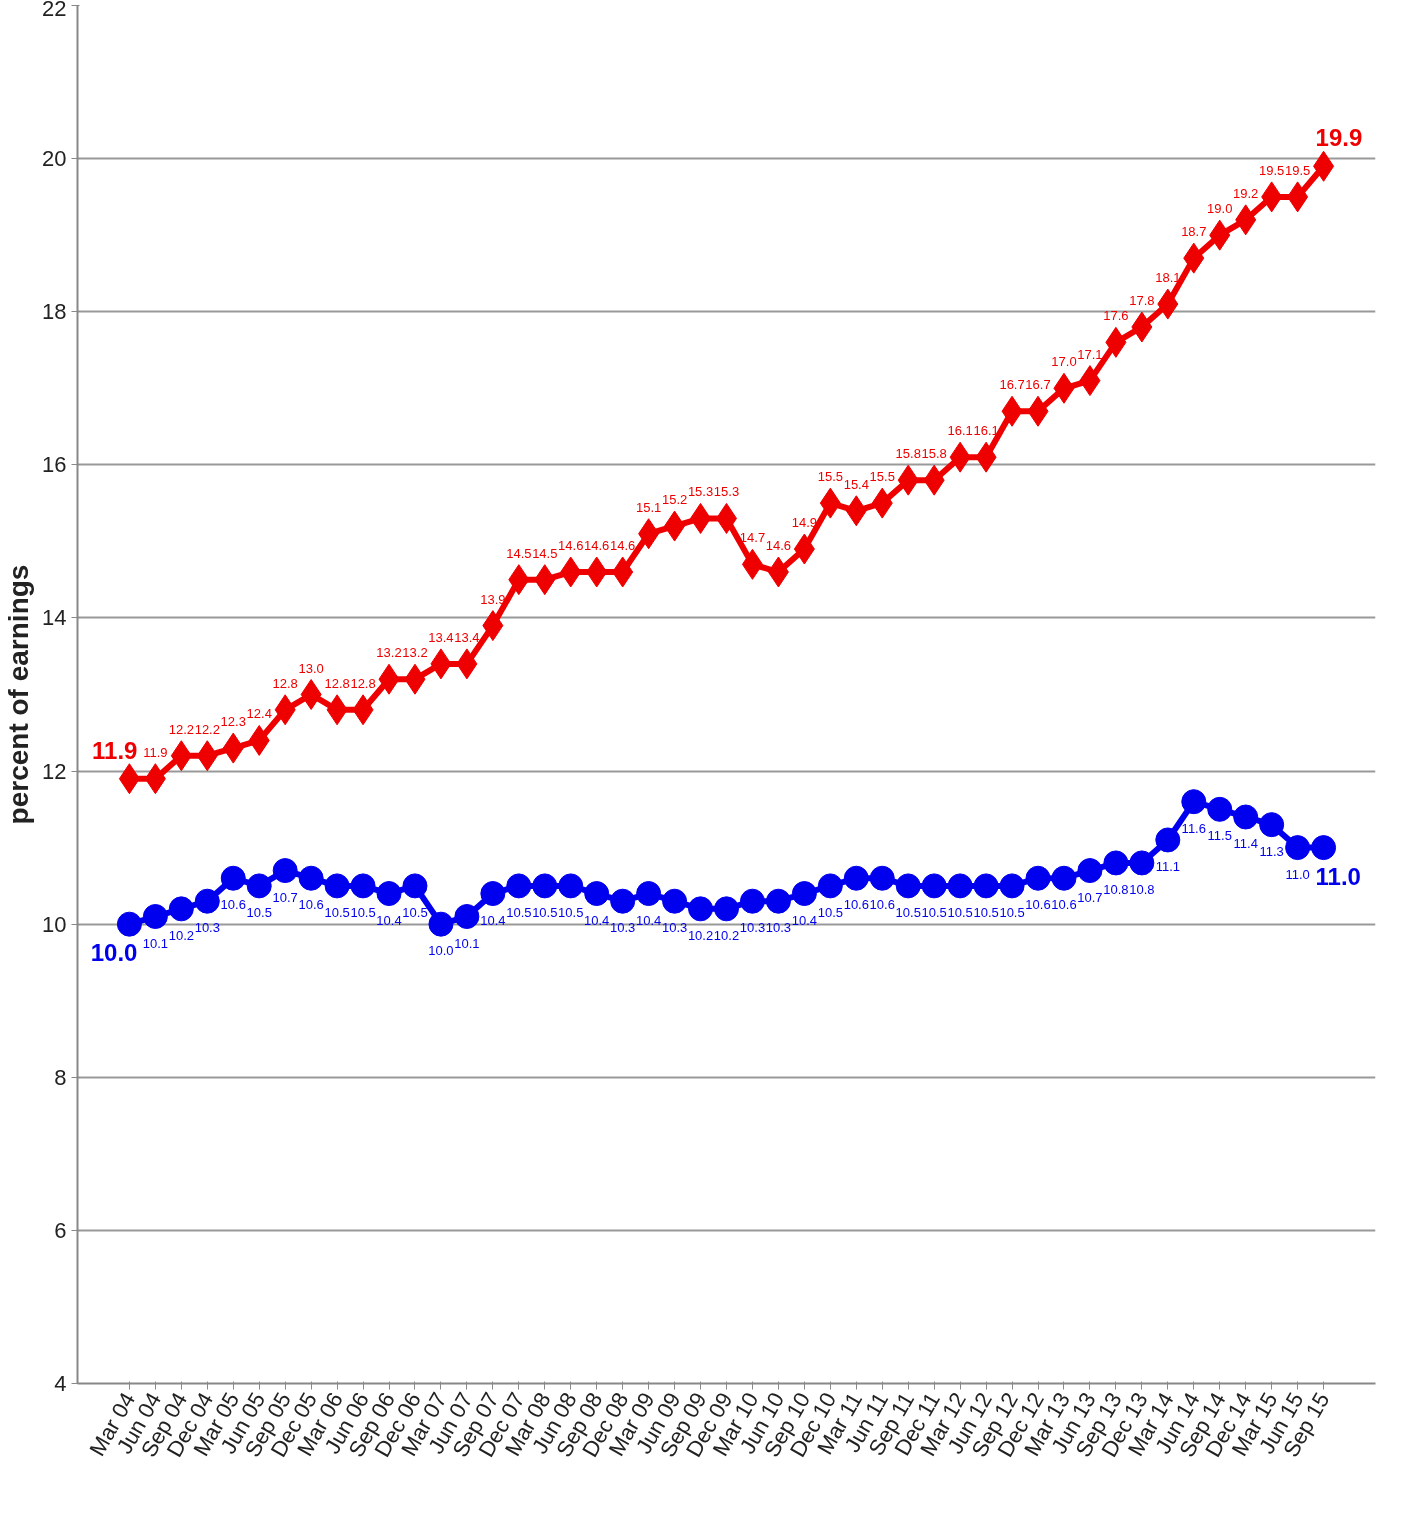  I want to click on data-label: 15.8, so click(934, 454).